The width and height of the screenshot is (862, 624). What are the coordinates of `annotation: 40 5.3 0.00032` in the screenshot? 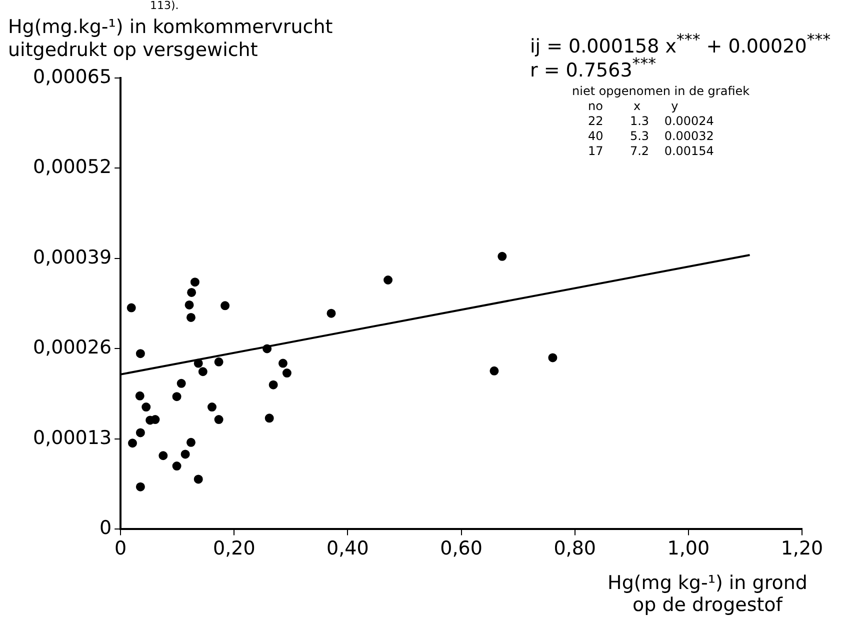 It's located at (651, 136).